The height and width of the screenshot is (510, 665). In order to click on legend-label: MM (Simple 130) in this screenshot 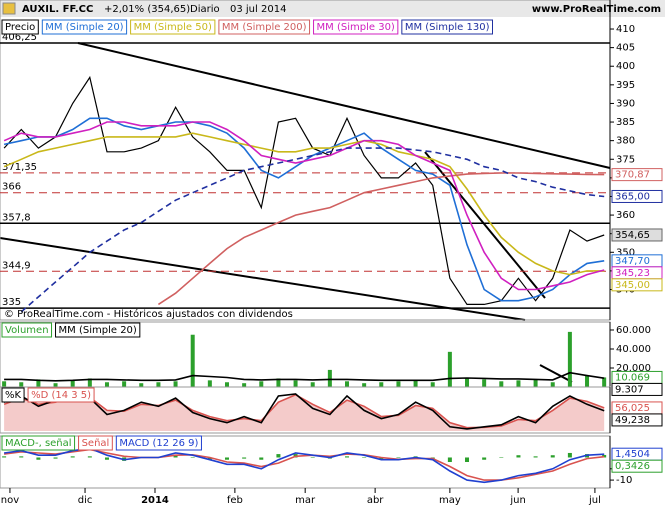, I will do `click(447, 27)`.